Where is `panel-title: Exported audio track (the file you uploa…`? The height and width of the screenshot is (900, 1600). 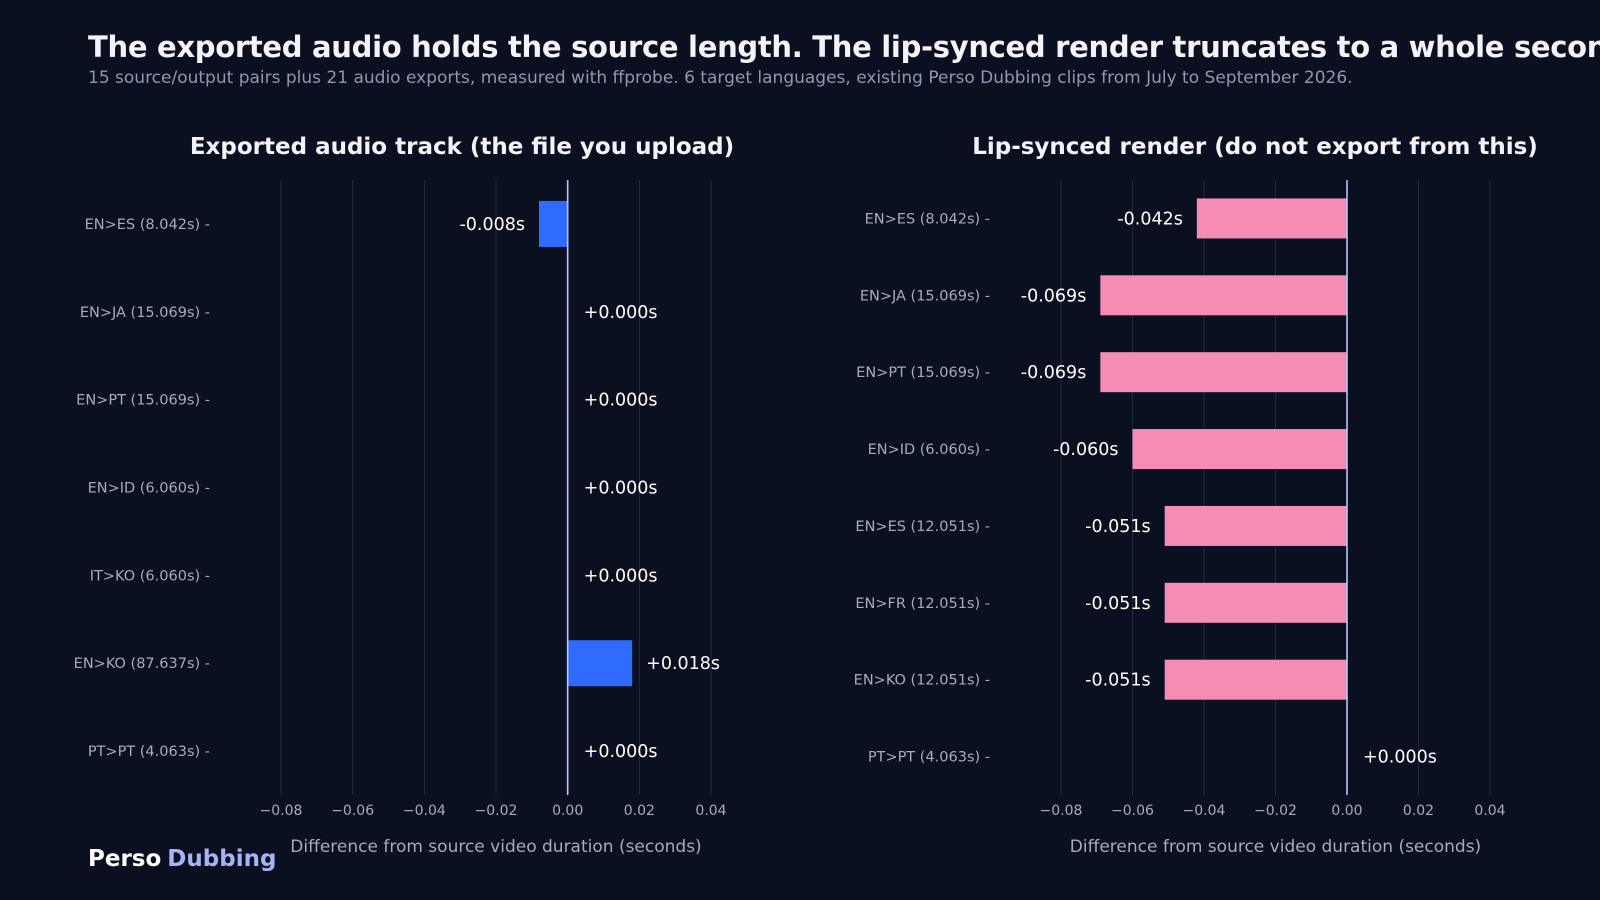
panel-title: Exported audio track (the file you uploa… is located at coordinates (462, 147).